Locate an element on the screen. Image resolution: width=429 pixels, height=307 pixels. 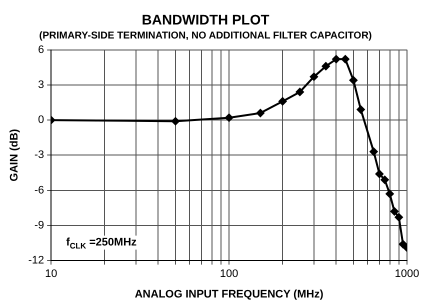
y-tick-label: -3 is located at coordinates (39, 155).